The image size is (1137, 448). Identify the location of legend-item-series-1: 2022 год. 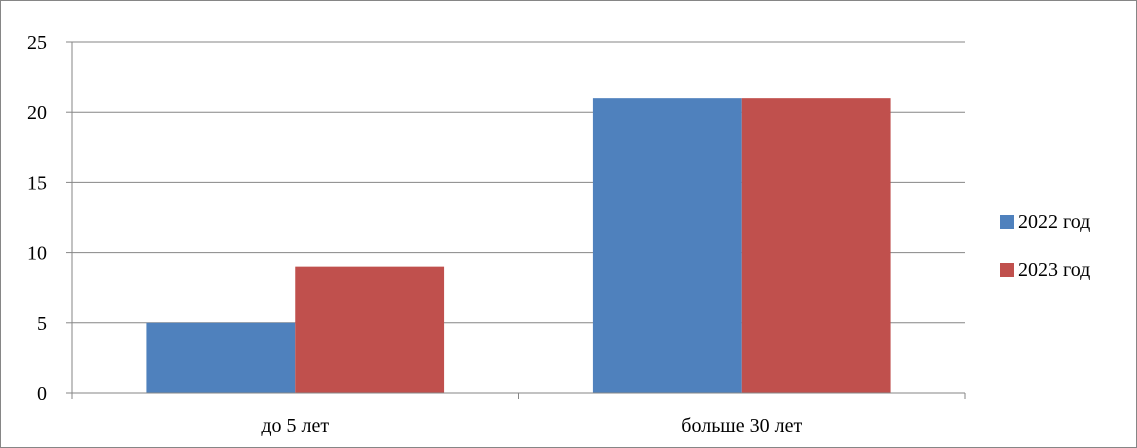
(1065, 222).